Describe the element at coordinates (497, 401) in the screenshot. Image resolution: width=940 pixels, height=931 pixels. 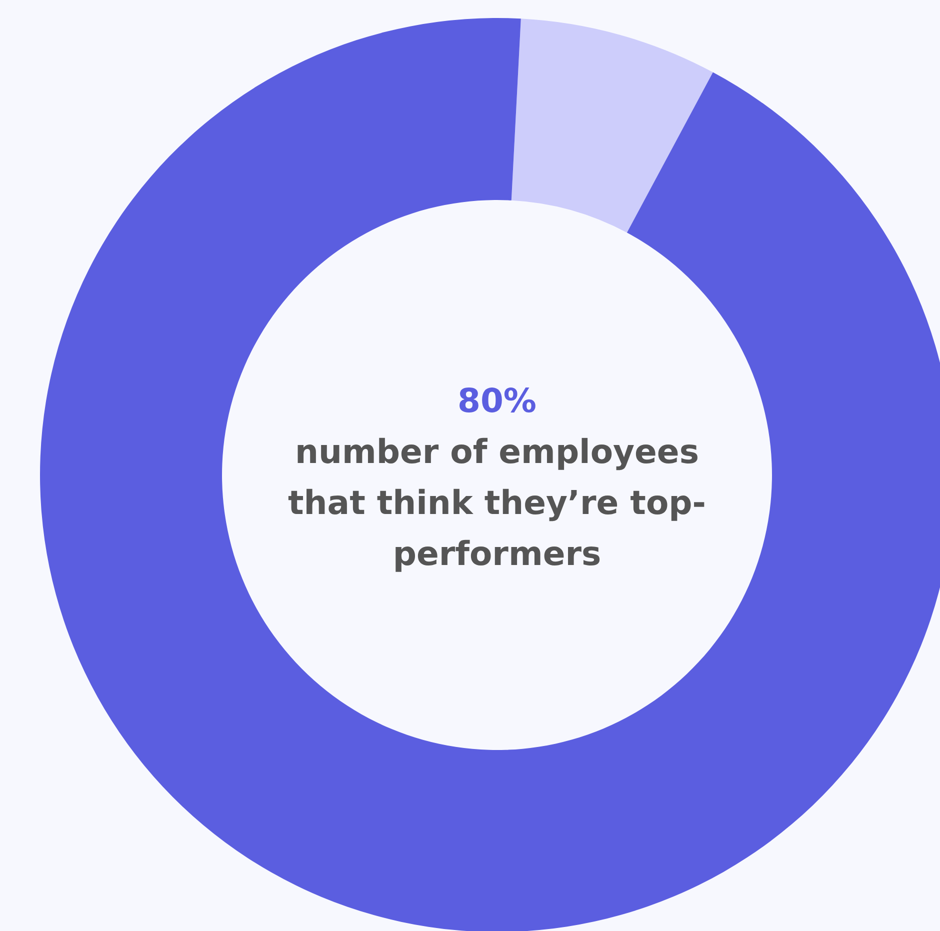
I see `text: 80%` at that location.